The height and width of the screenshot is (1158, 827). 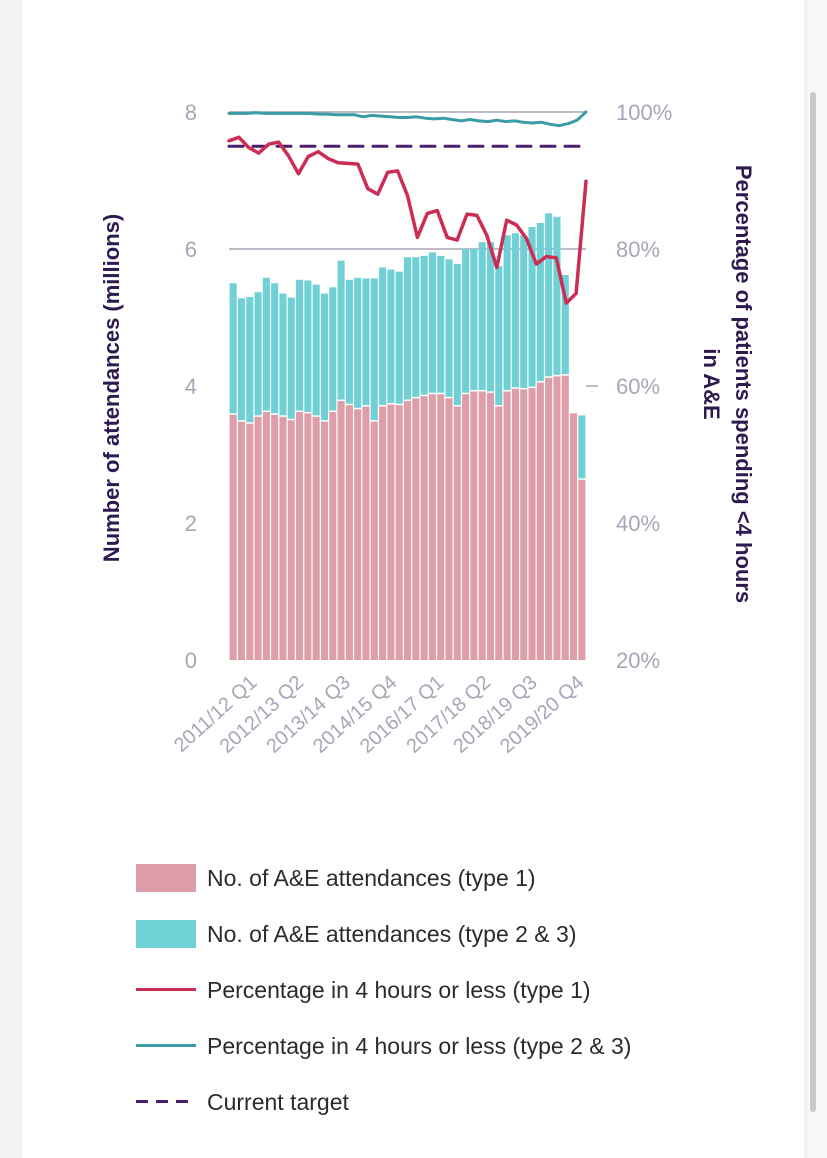 What do you see at coordinates (336, 878) in the screenshot?
I see `legend-item-type1-bars: No. of A&E attendances (type 1)` at bounding box center [336, 878].